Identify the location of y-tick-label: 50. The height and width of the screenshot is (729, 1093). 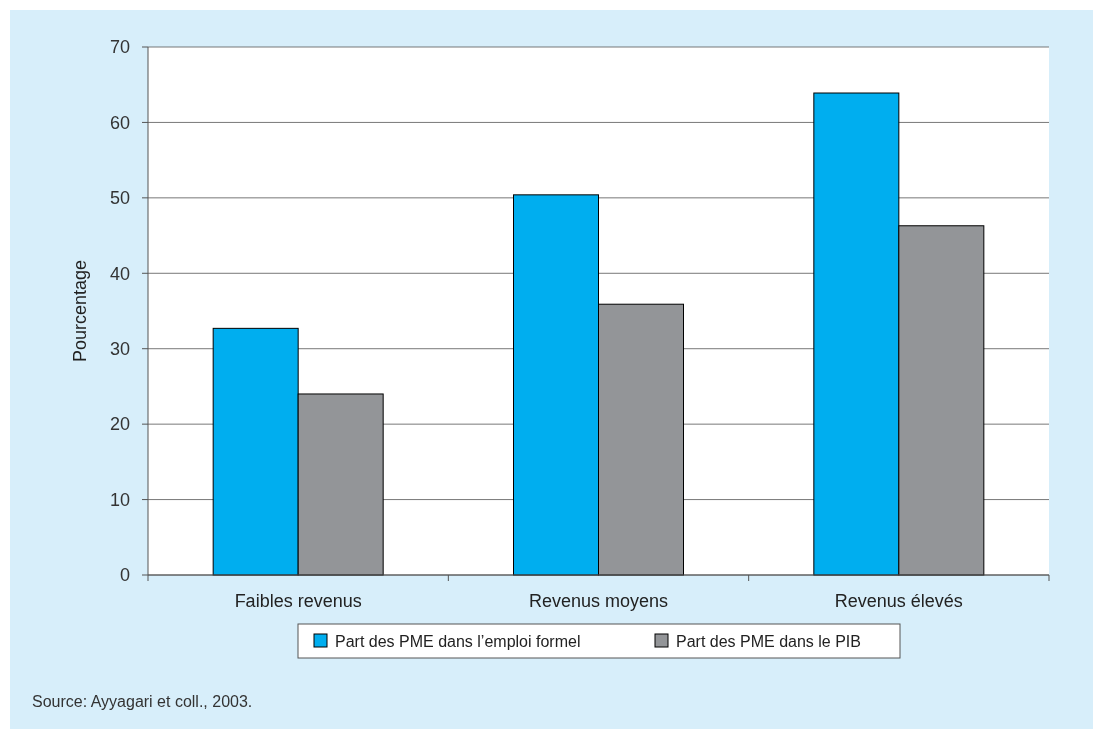
(119, 198).